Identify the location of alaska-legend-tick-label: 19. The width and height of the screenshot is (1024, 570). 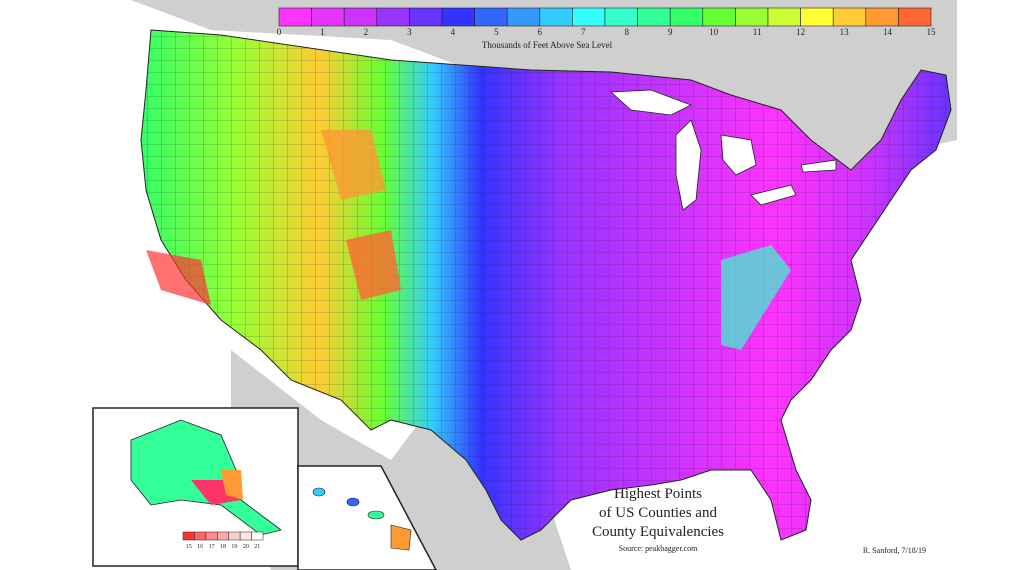
(234, 547).